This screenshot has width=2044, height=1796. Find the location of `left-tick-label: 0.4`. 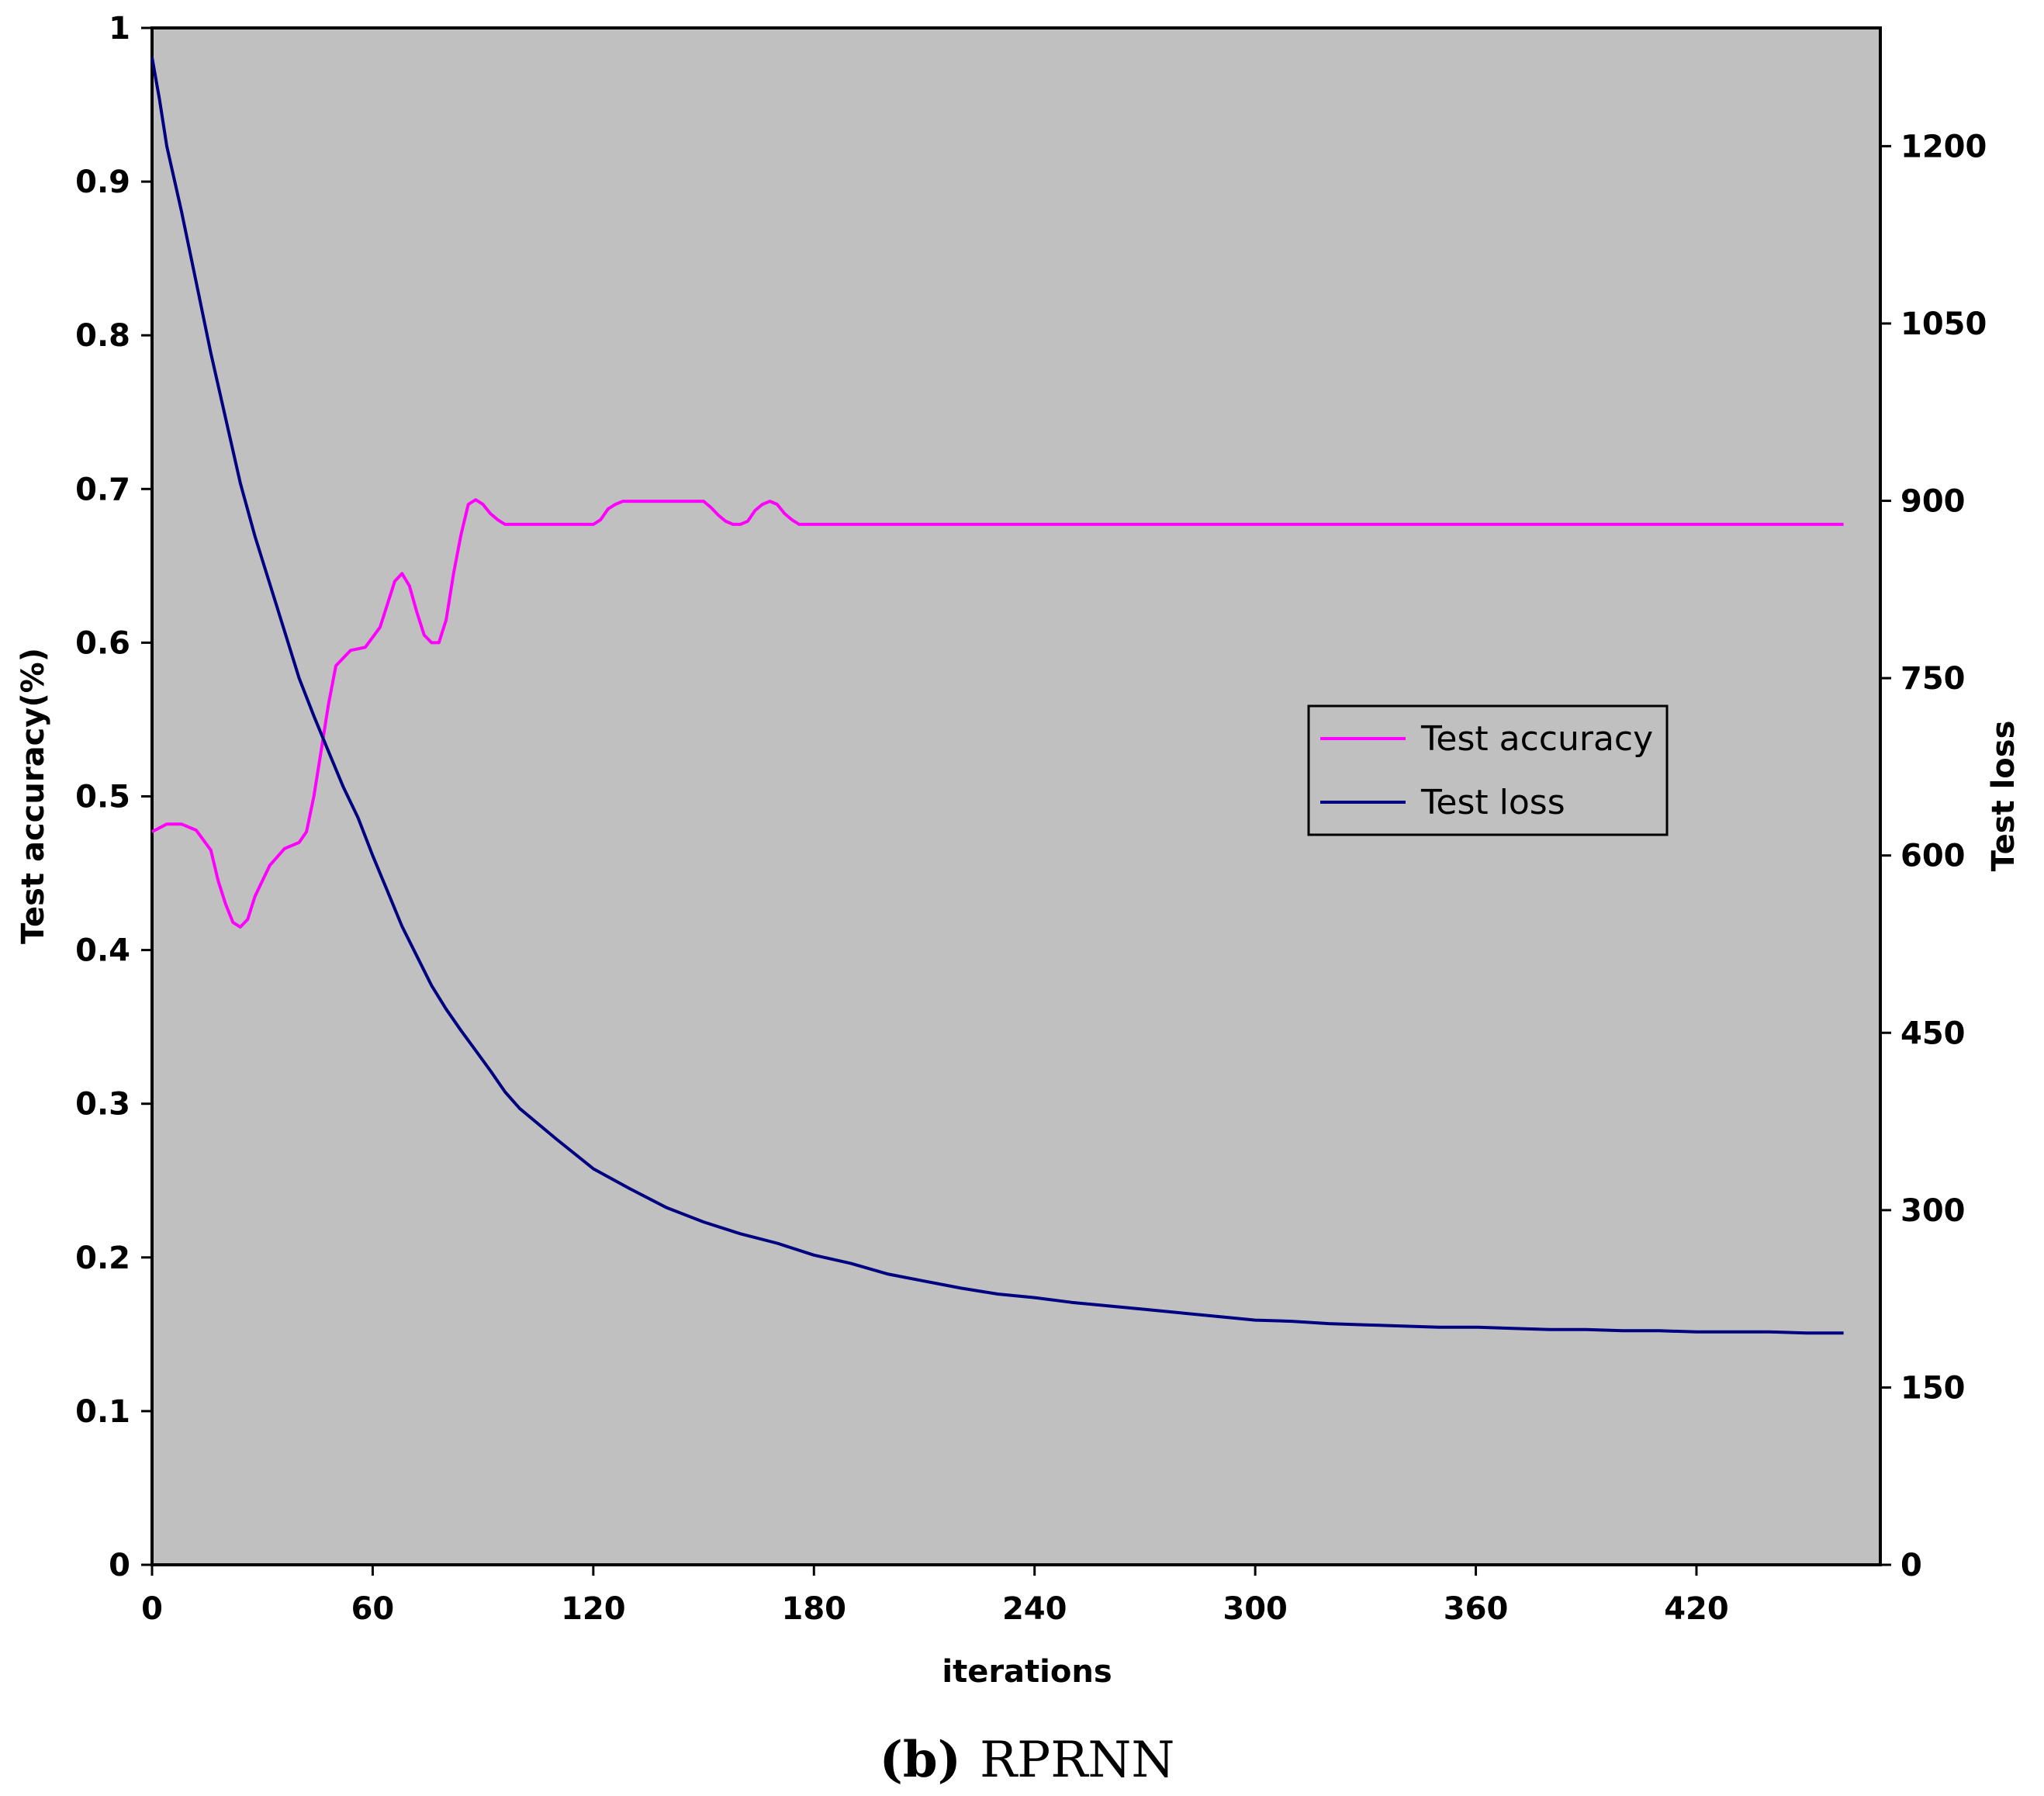

left-tick-label: 0.4 is located at coordinates (102, 951).